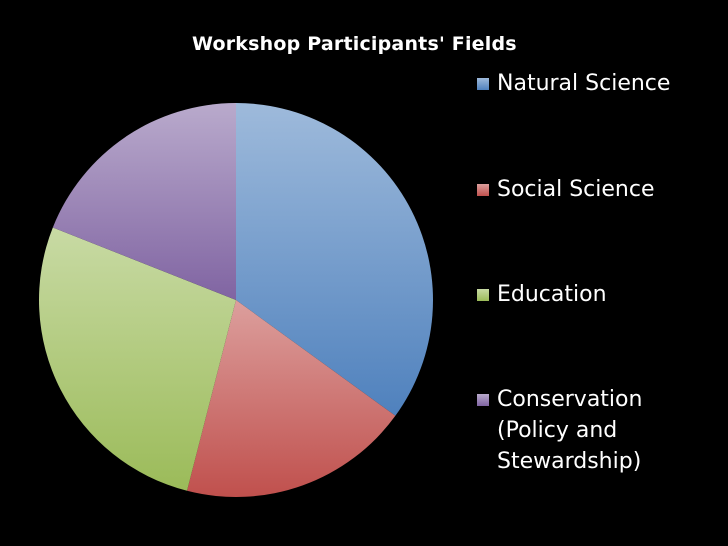 This screenshot has height=546, width=728. Describe the element at coordinates (584, 83) in the screenshot. I see `legend-label: Natural Science` at that location.